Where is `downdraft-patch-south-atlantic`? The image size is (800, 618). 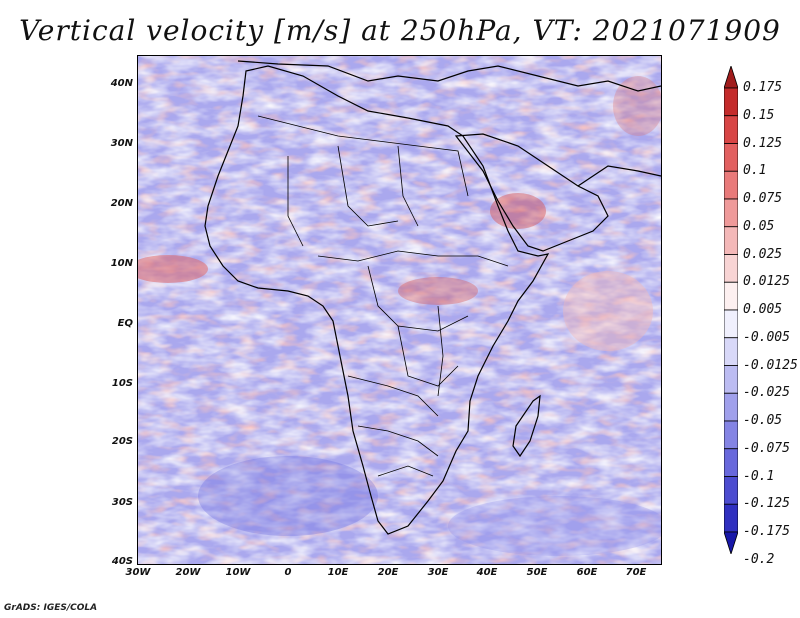
downdraft-patch-south-atlantic is located at coordinates (288, 496).